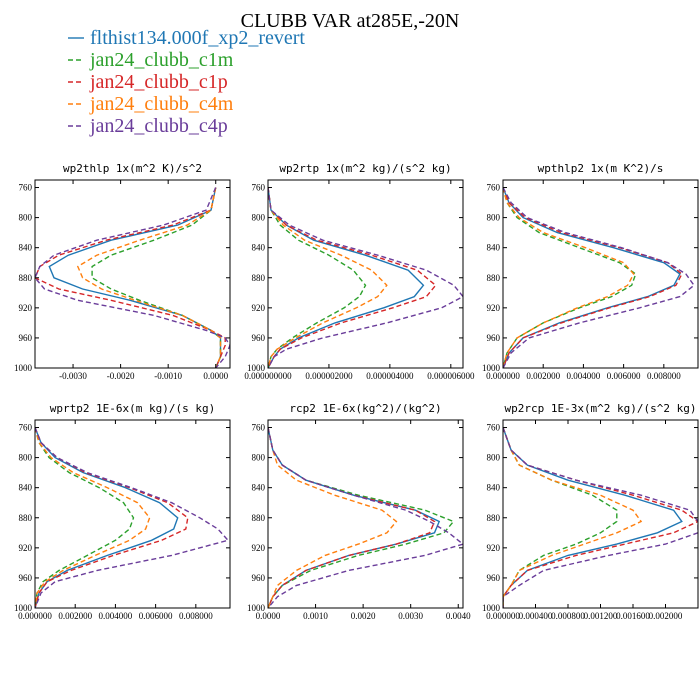  What do you see at coordinates (161, 60) in the screenshot?
I see `legend-label: jan24_clubb_c1m` at bounding box center [161, 60].